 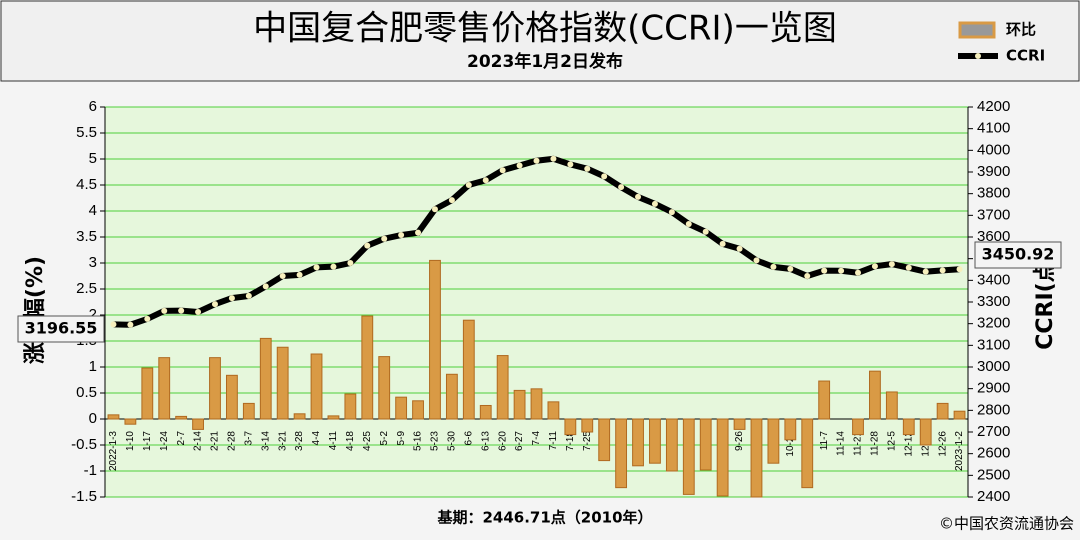 What do you see at coordinates (875, 443) in the screenshot?
I see `x-tick-label: 11-28` at bounding box center [875, 443].